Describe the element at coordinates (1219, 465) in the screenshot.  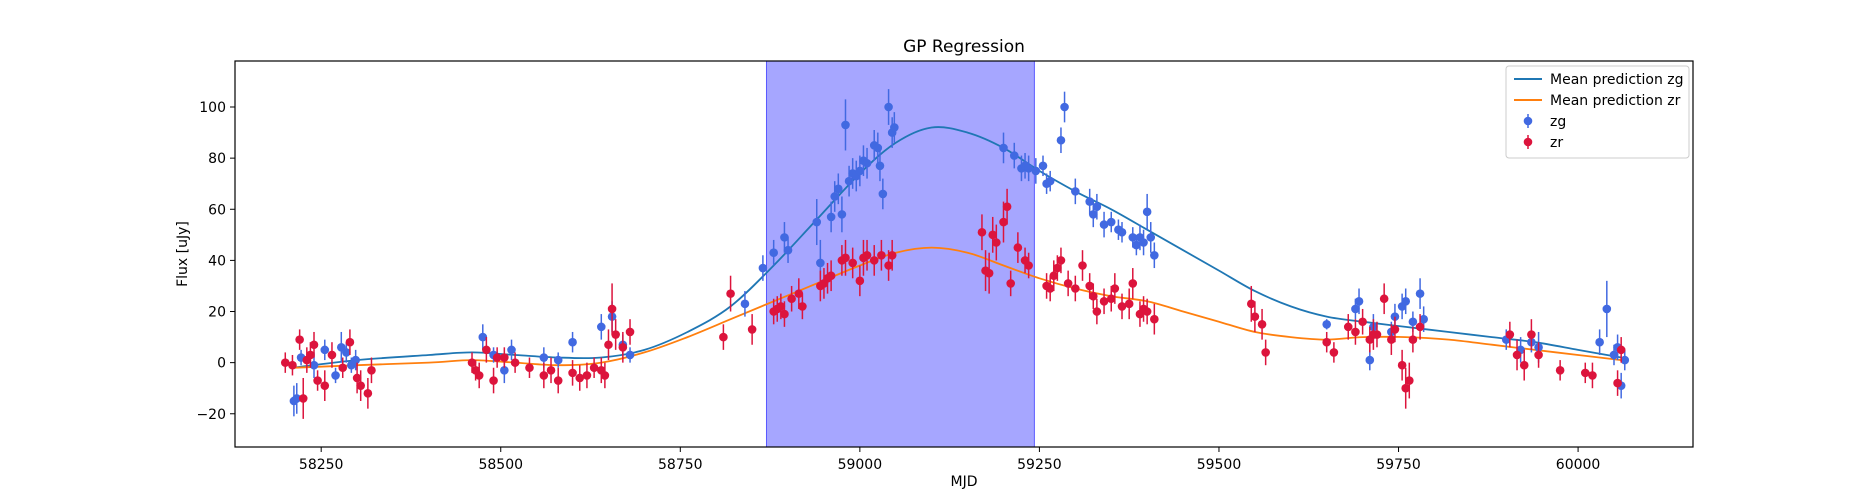
I see `x-tick-label: 59500` at that location.